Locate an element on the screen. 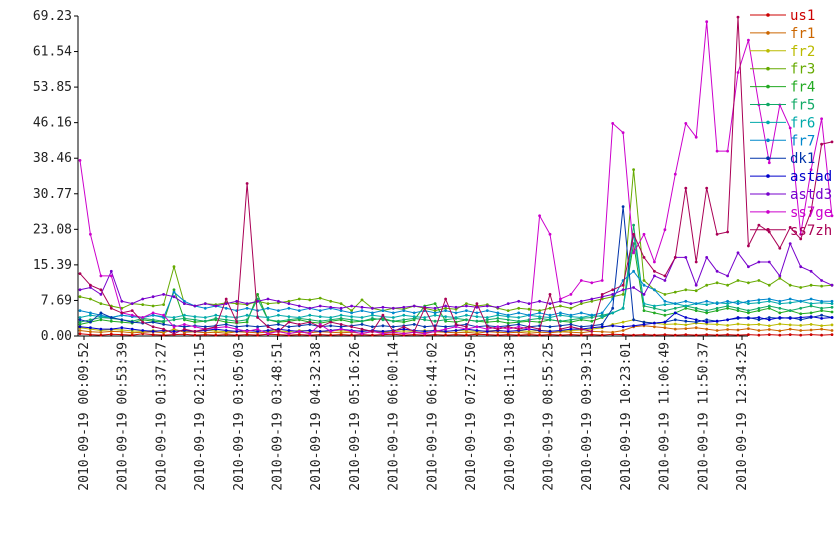 Image resolution: width=840 pixels, height=560 pixels. legend-marker-fr1 is located at coordinates (768, 33).